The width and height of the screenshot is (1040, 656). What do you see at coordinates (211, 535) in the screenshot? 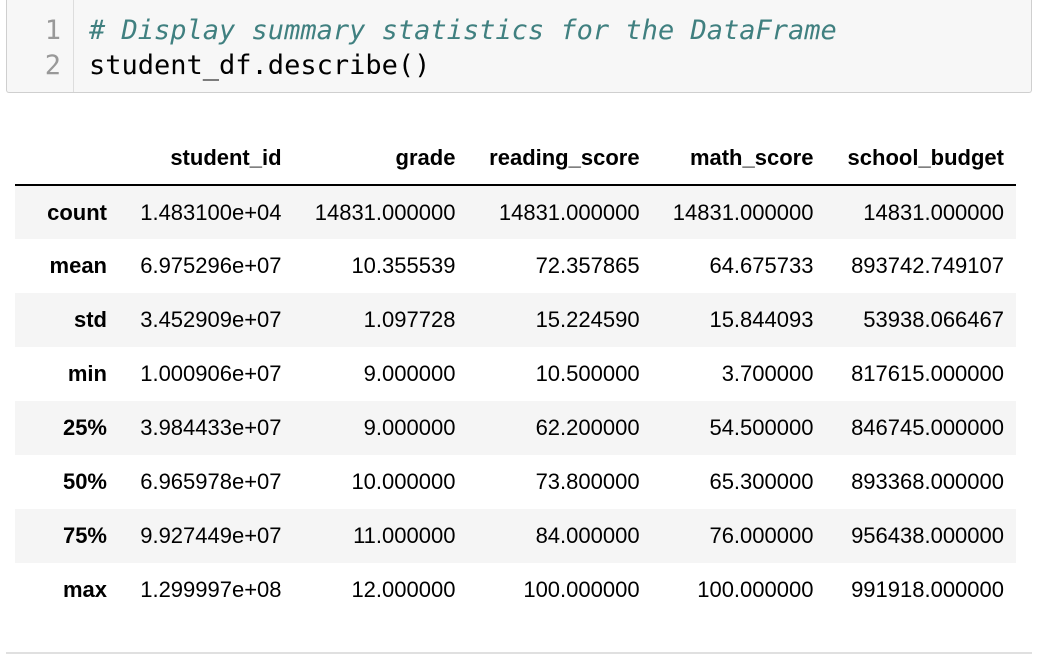
I see `table-cell: 9.927449e+07` at bounding box center [211, 535].